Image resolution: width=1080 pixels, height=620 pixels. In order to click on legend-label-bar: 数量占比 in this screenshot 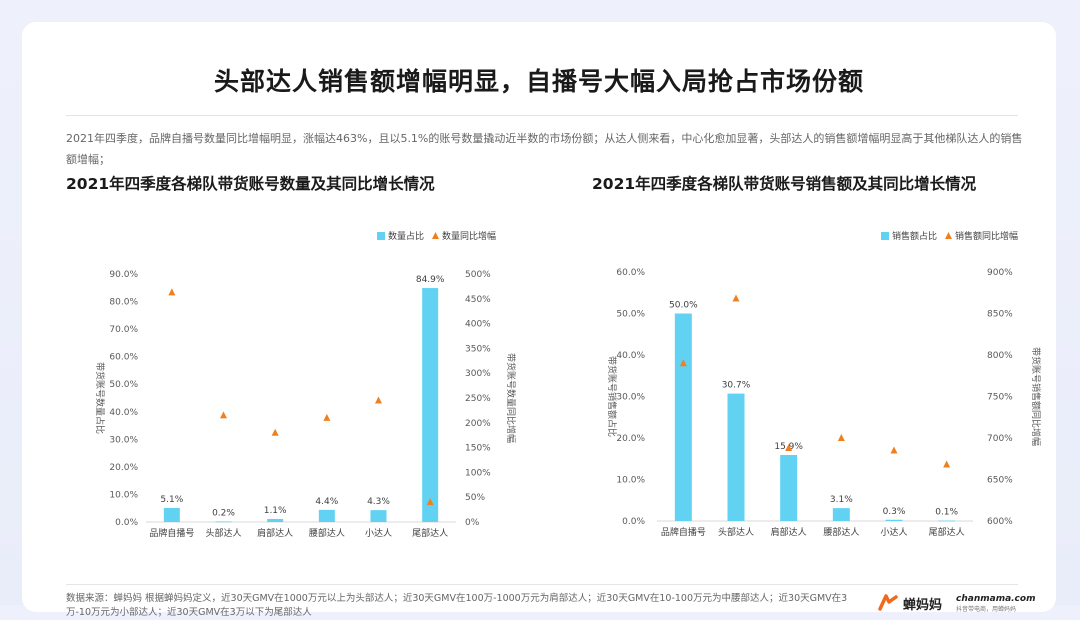, I will do `click(406, 236)`.